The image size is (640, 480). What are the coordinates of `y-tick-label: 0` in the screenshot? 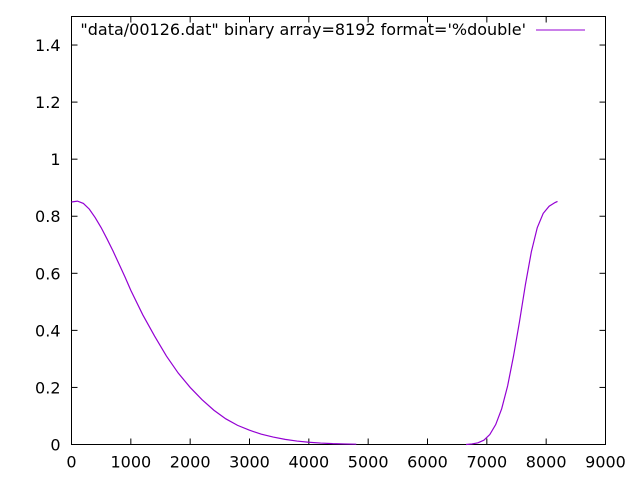 It's located at (55, 445).